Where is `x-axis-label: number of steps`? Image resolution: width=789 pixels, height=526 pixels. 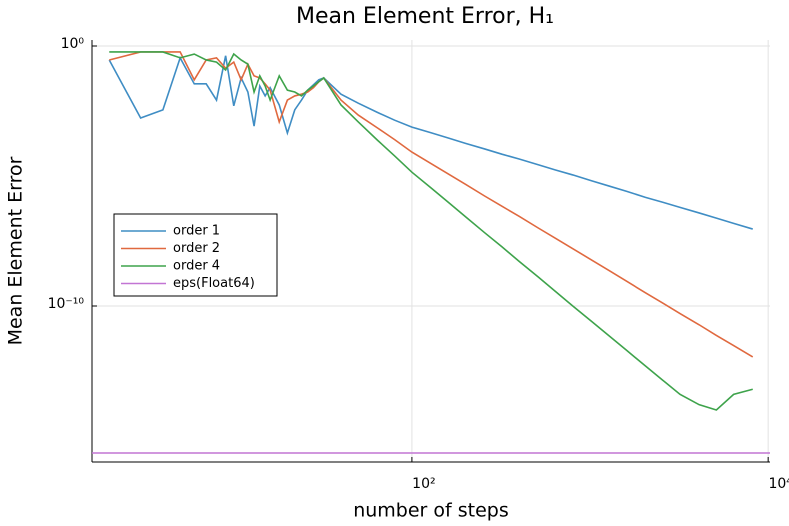
x-axis-label: number of steps is located at coordinates (431, 511).